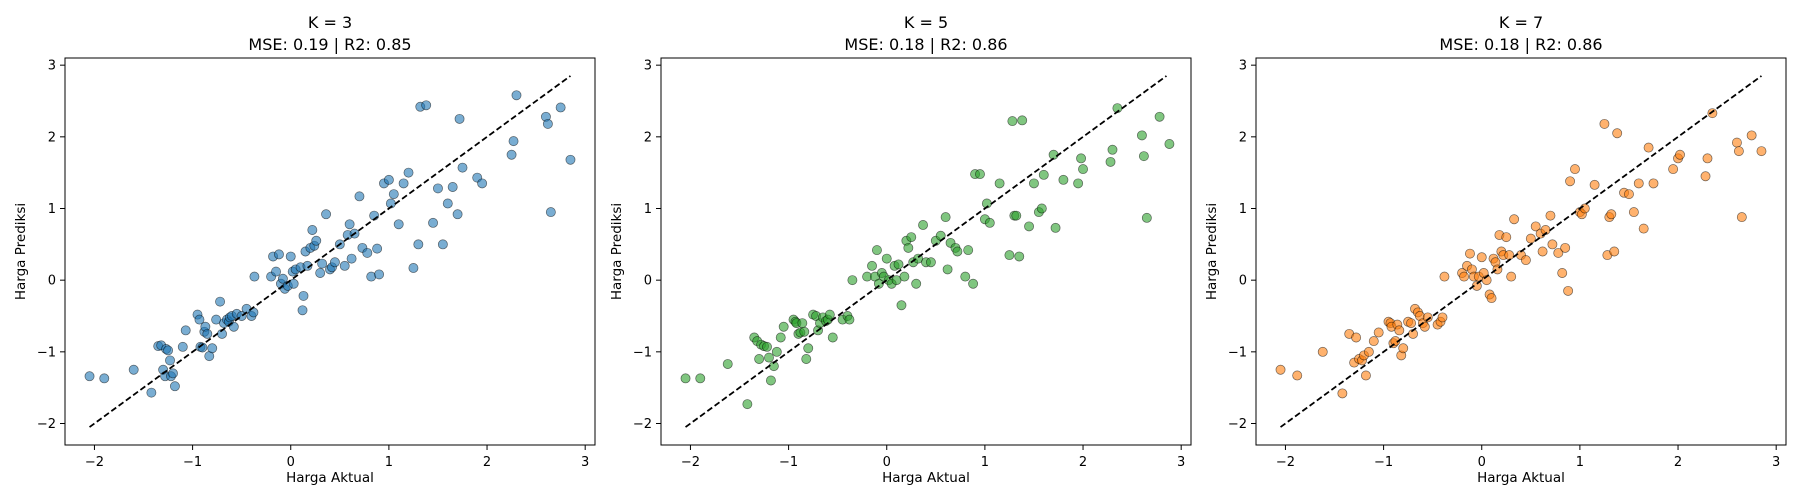  What do you see at coordinates (1181, 462) in the screenshot?
I see `x-tick-label: 3` at bounding box center [1181, 462].